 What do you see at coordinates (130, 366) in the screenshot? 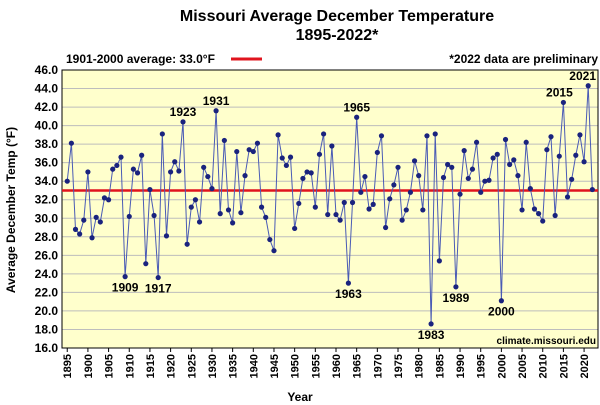
I see `x-tick-label: 1910` at bounding box center [130, 366].